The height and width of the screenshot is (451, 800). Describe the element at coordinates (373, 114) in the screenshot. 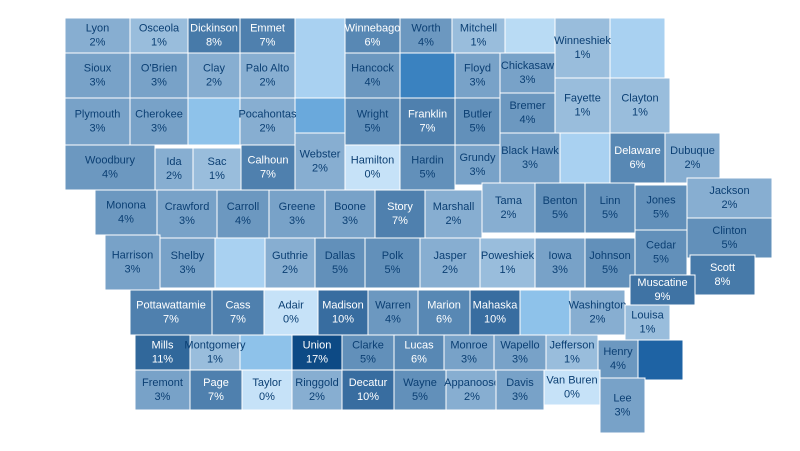

I see `county-name: Wright` at that location.